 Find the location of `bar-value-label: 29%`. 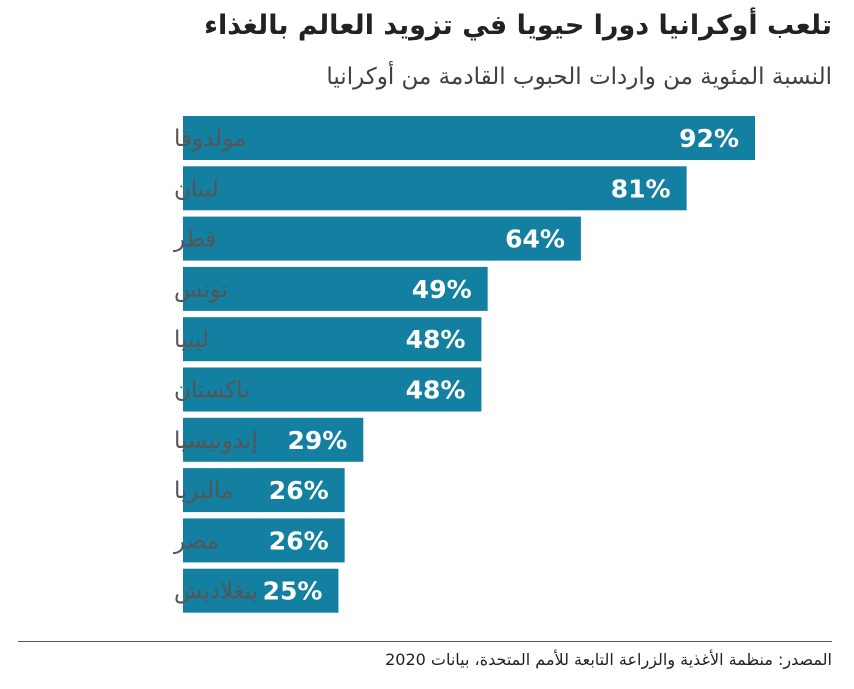

bar-value-label: 29% is located at coordinates (317, 440).